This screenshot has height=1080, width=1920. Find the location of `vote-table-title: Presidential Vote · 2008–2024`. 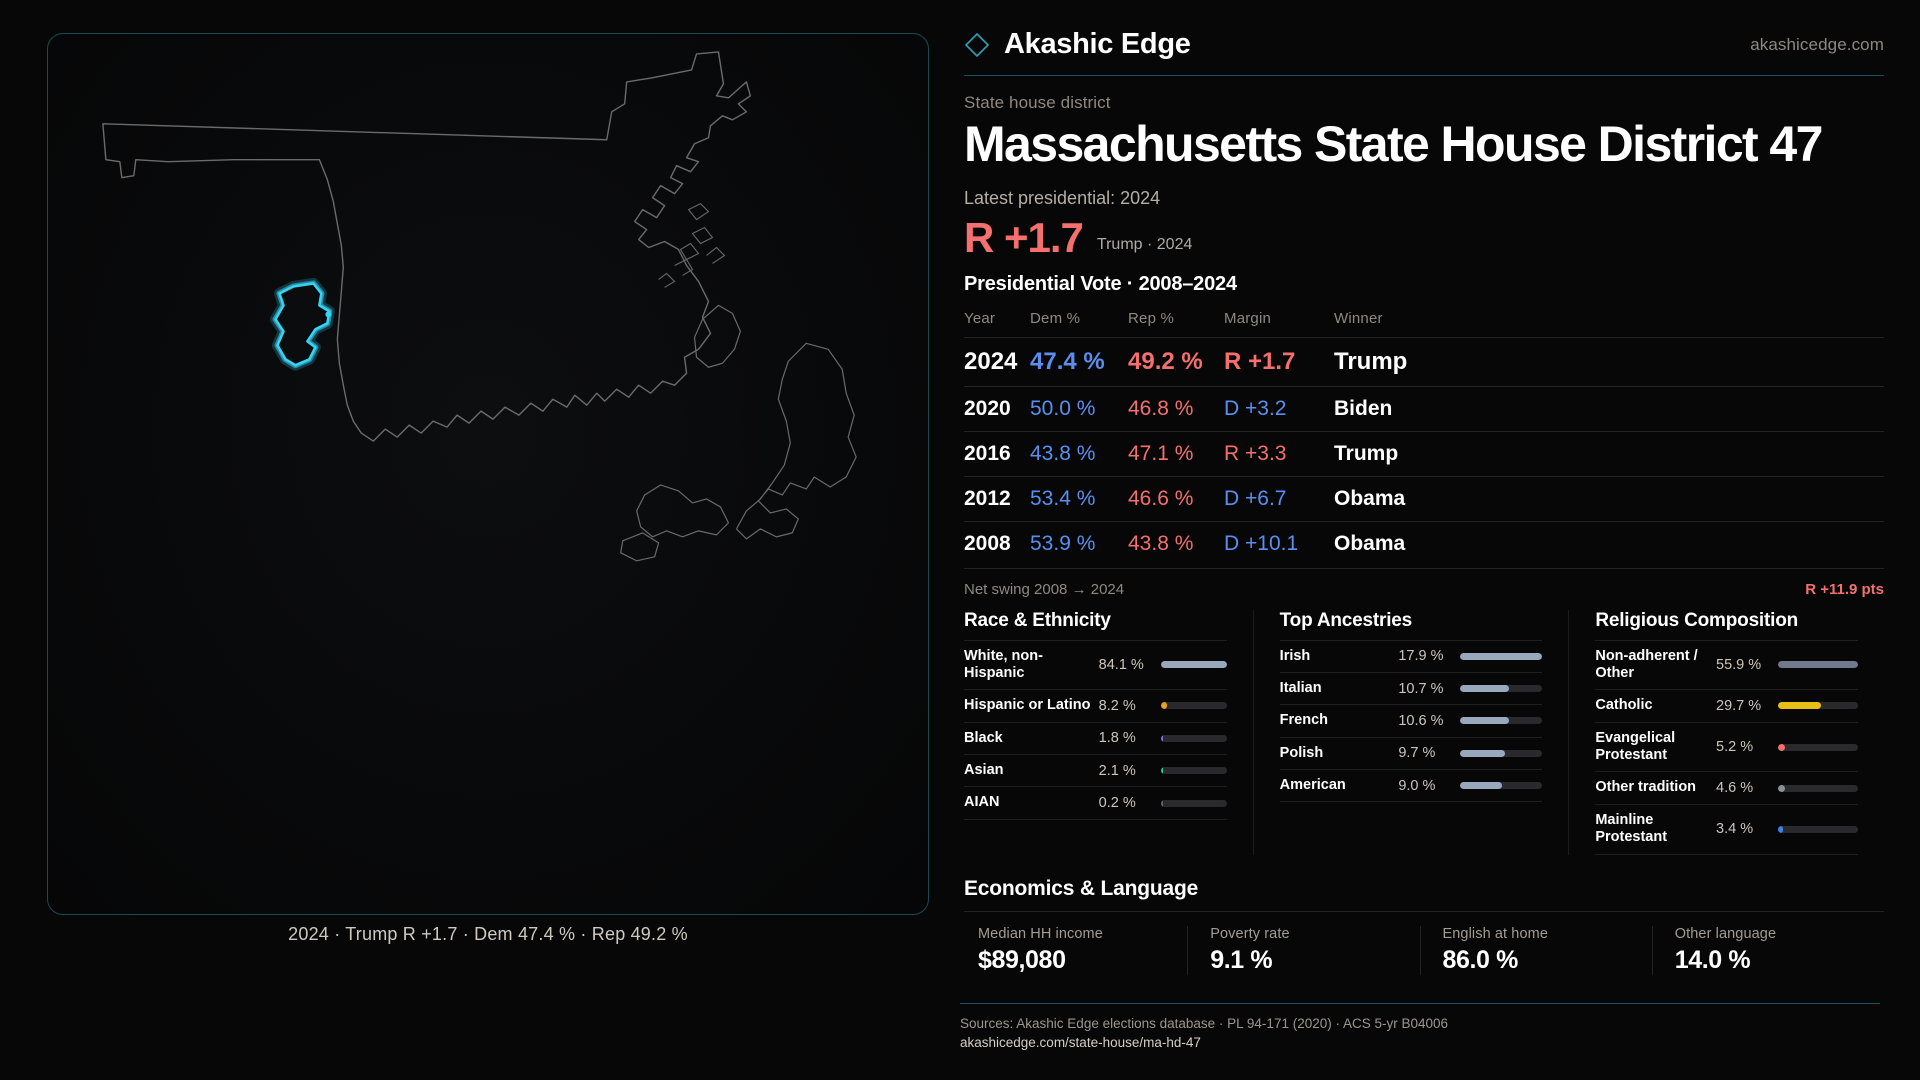

vote-table-title: Presidential Vote · 2008–2024 is located at coordinates (1100, 283).